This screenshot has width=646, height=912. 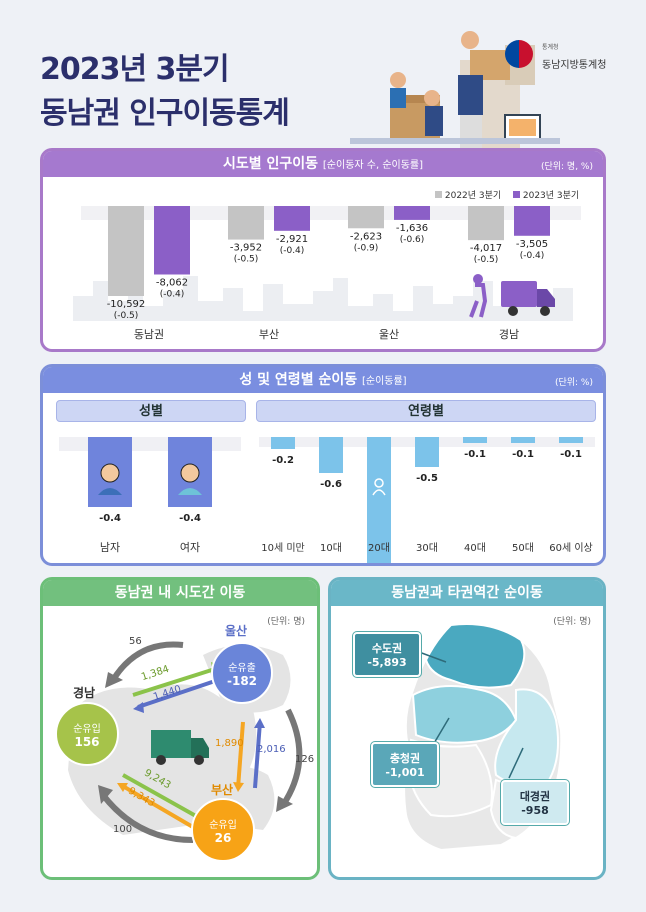 What do you see at coordinates (412, 228) in the screenshot?
I see `chart1-value-2-1: -1,636` at bounding box center [412, 228].